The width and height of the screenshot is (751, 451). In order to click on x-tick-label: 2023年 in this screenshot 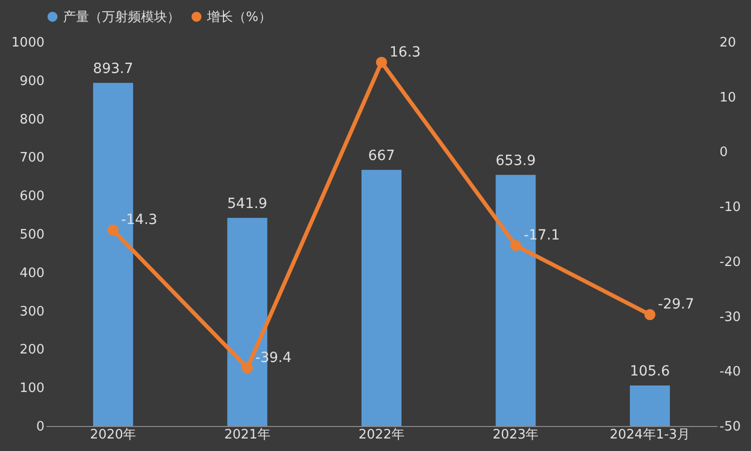, I will do `click(515, 435)`.